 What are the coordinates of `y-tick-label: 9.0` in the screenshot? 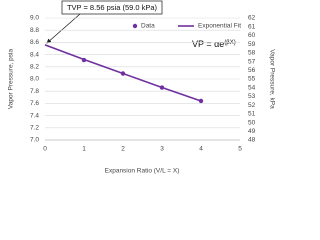 It's located at (34, 18).